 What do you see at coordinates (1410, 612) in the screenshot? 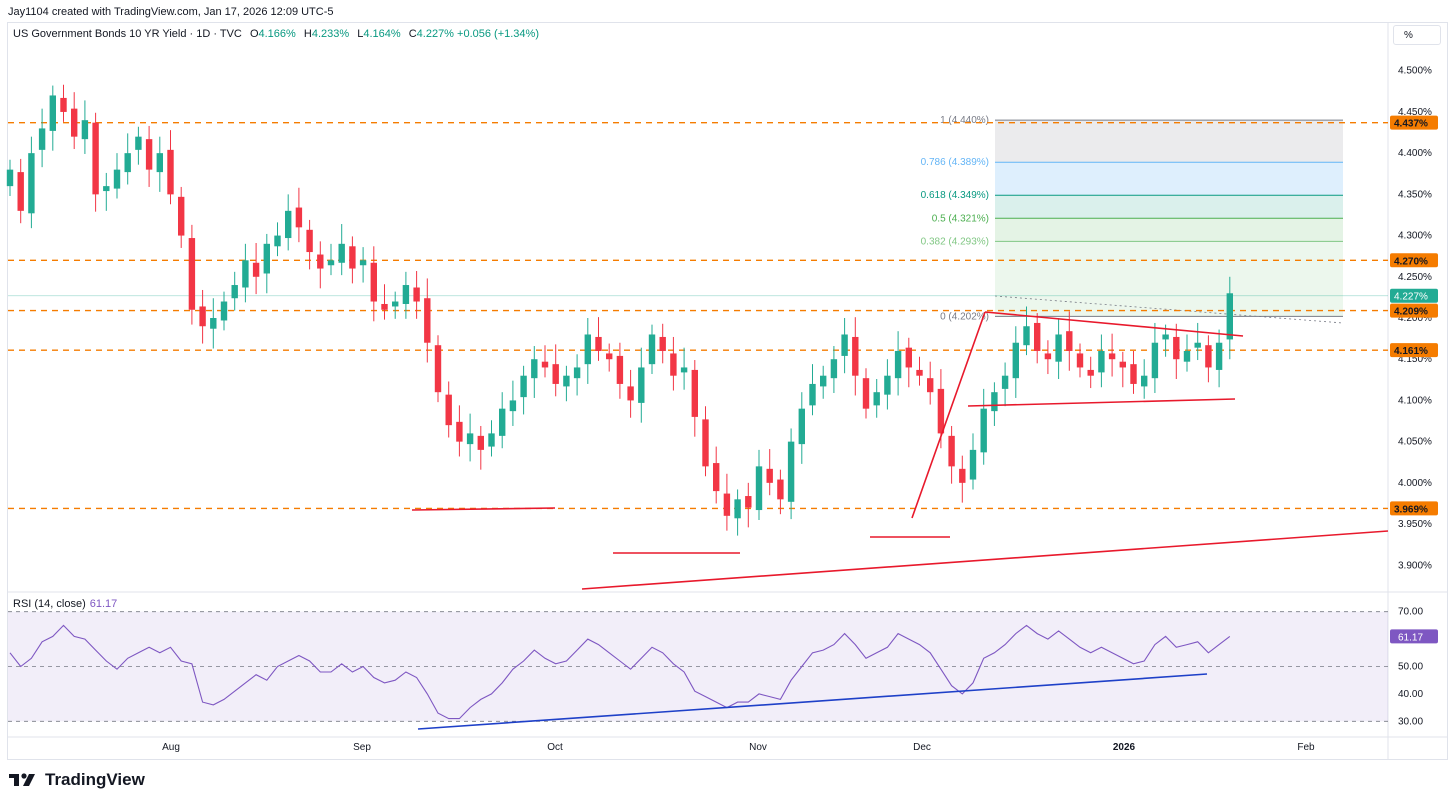
I see `rsi-axis-tick: 70.00` at bounding box center [1410, 612].